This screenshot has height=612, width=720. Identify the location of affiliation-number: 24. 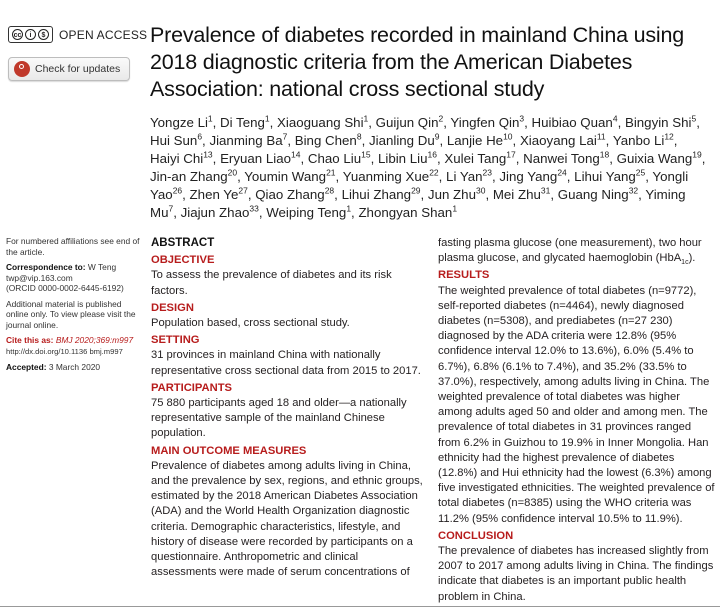
(562, 172).